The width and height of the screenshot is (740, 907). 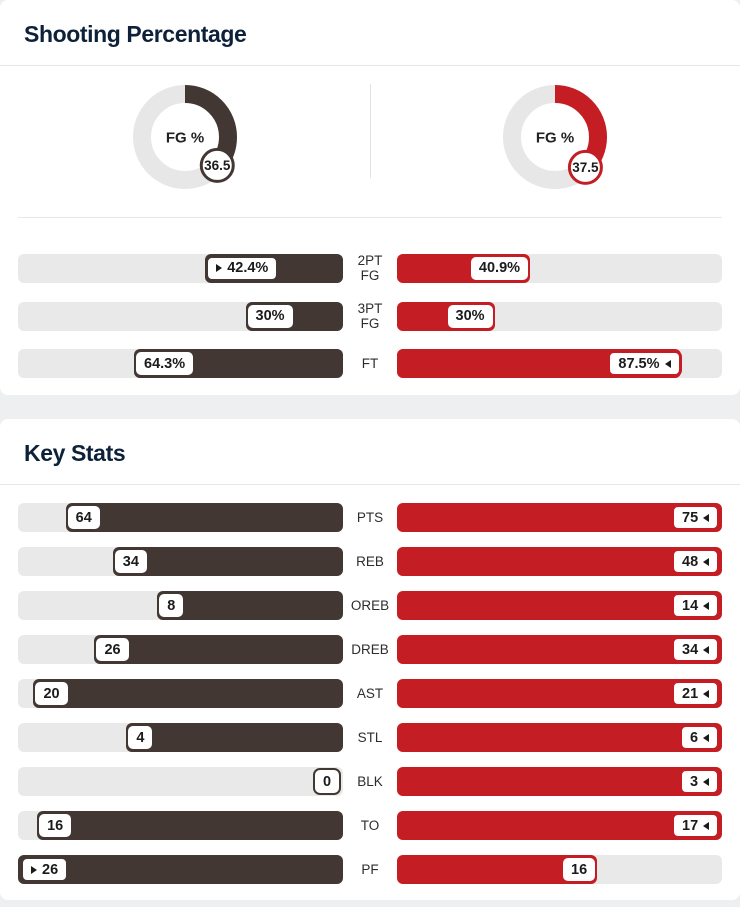 What do you see at coordinates (559, 781) in the screenshot?
I see `bar-track-right-BLK: 3` at bounding box center [559, 781].